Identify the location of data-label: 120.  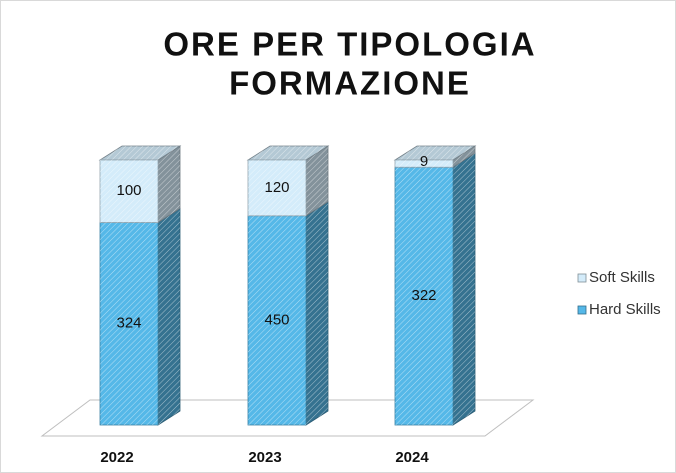
(276, 187).